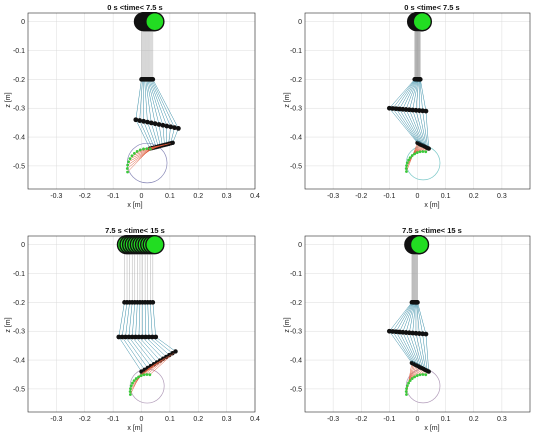  Describe the element at coordinates (420, 79) in the screenshot. I see `hip-marker` at that location.